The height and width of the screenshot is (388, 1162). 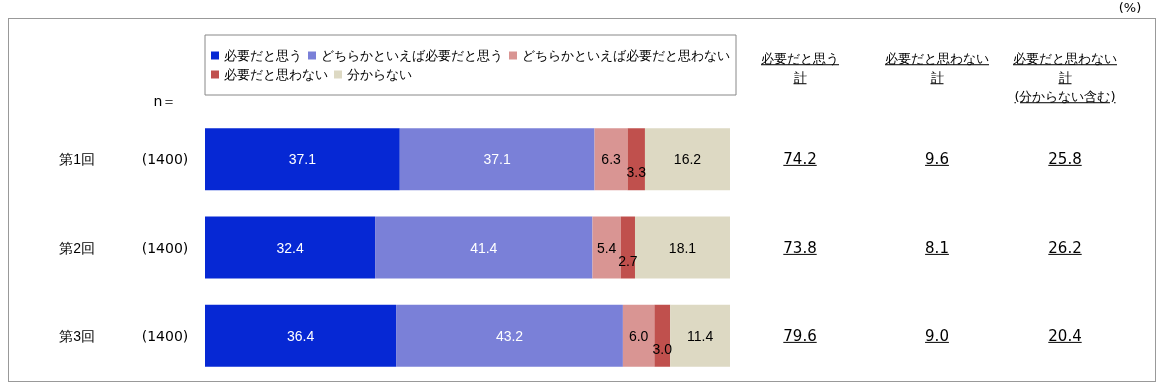 I want to click on data-label: 11.4, so click(x=700, y=335).